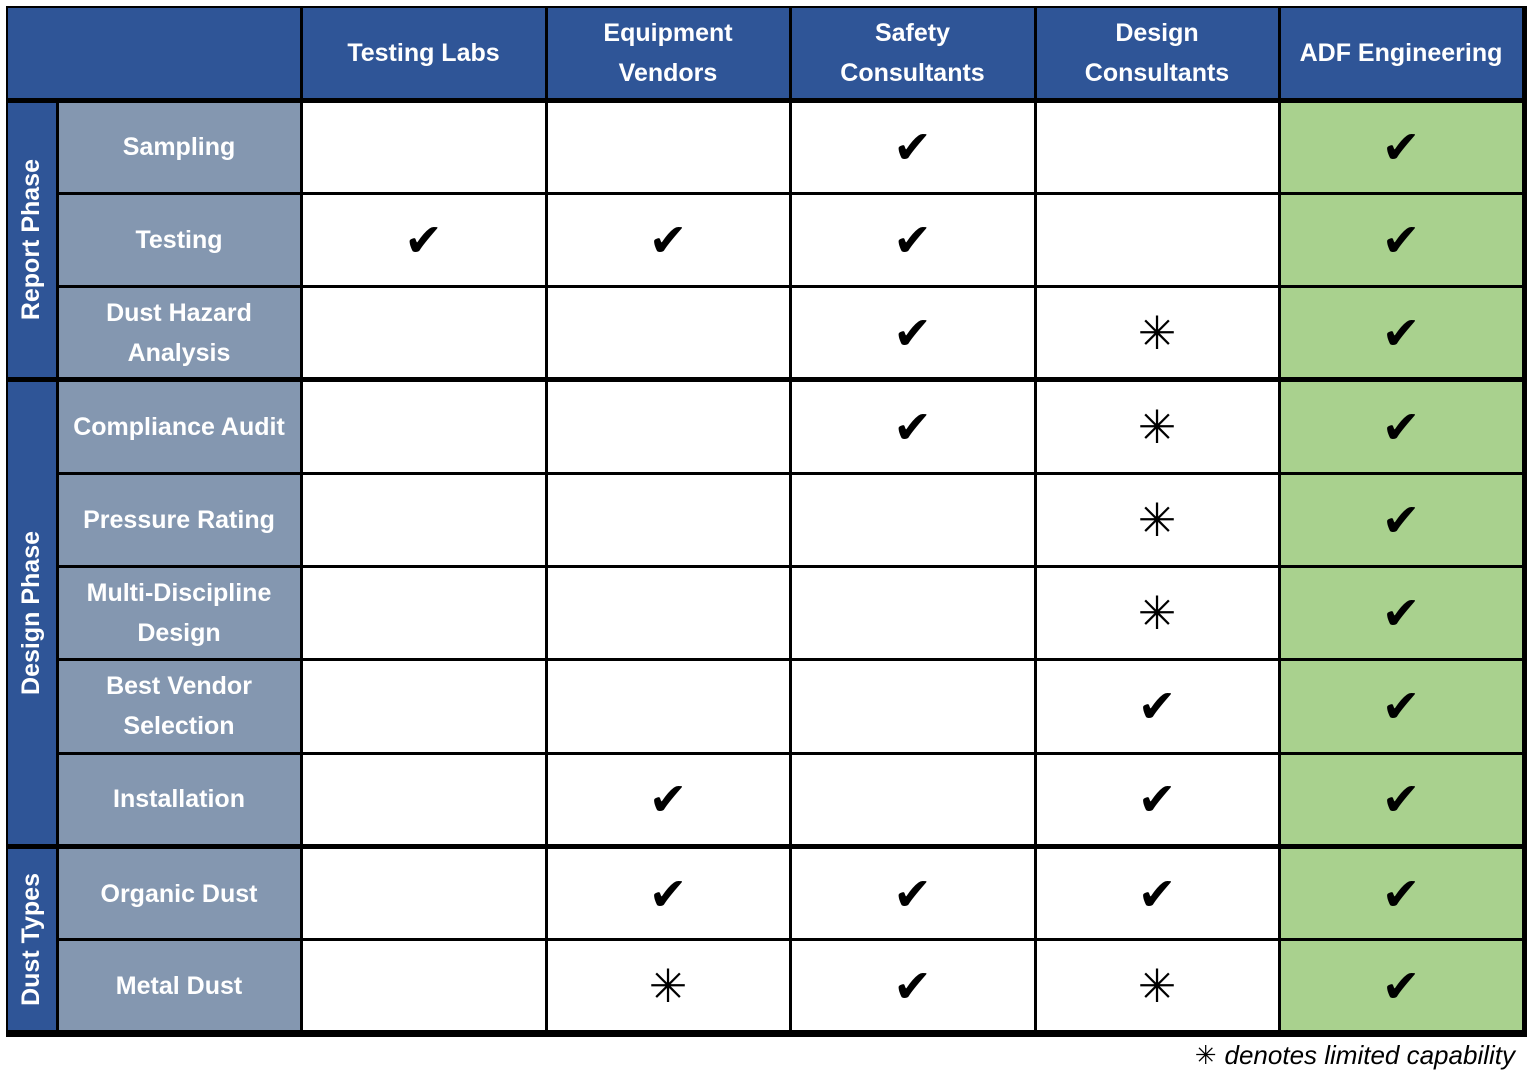  Describe the element at coordinates (179, 519) in the screenshot. I see `row-label: Pressure Rating` at that location.